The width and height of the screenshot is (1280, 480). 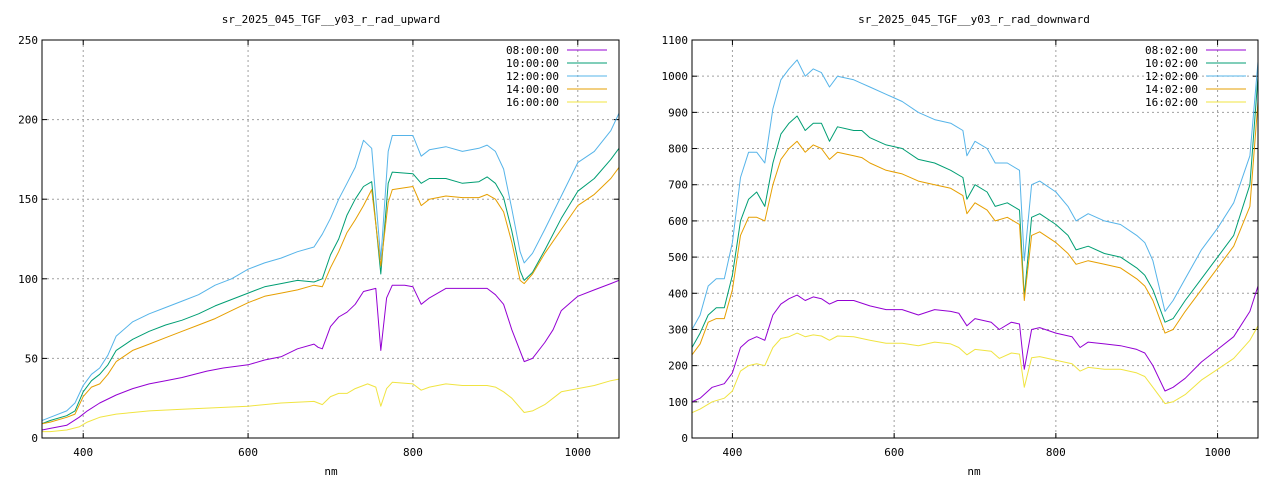 What do you see at coordinates (678, 293) in the screenshot?
I see `y-tick-label: 400` at bounding box center [678, 293].